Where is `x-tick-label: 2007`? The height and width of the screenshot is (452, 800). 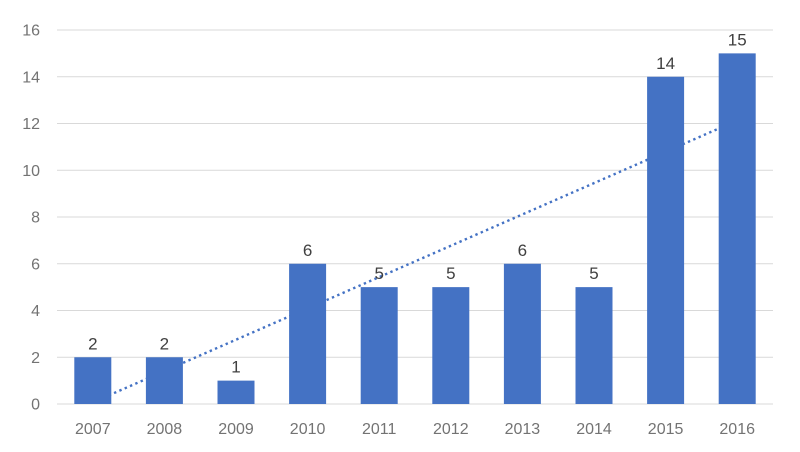
x-tick-label: 2007 is located at coordinates (93, 429).